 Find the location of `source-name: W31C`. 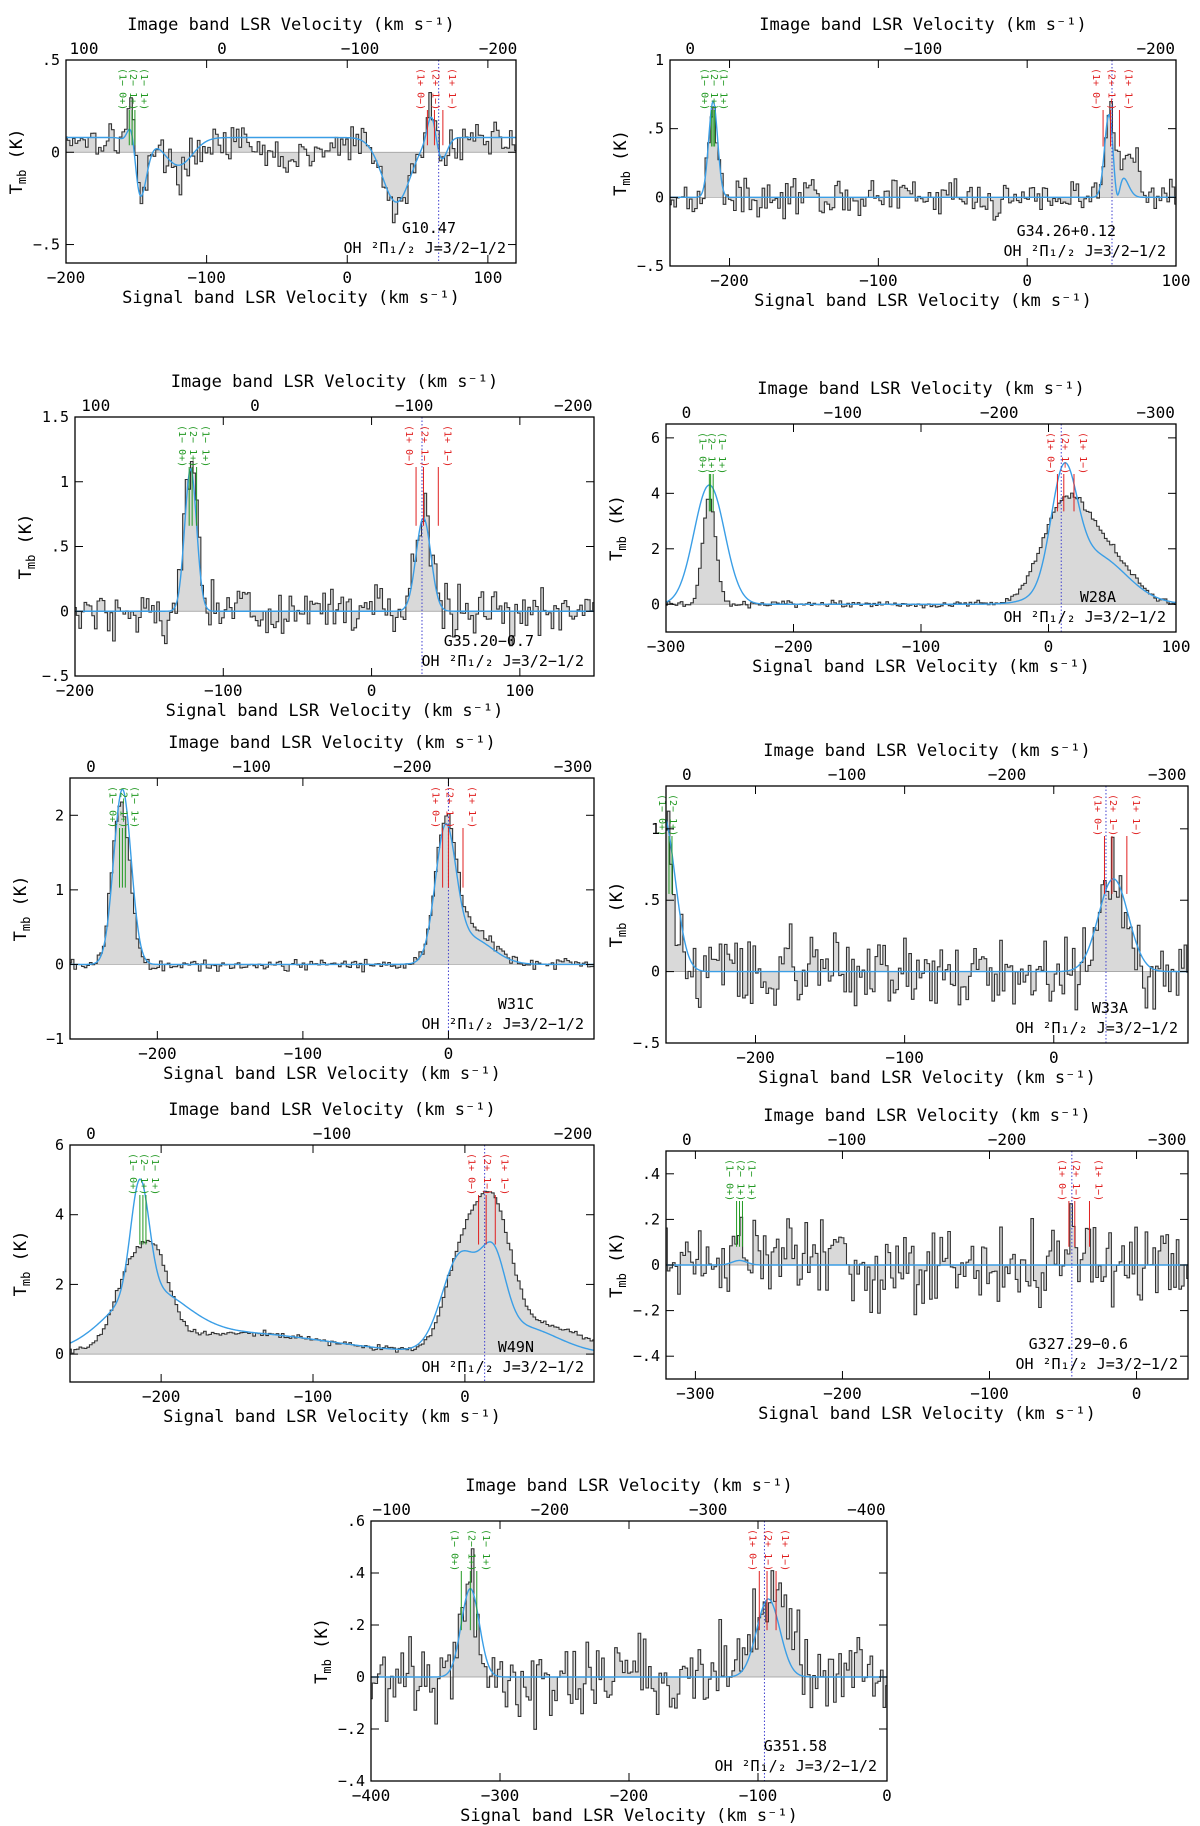

source-name: W31C is located at coordinates (516, 1004).